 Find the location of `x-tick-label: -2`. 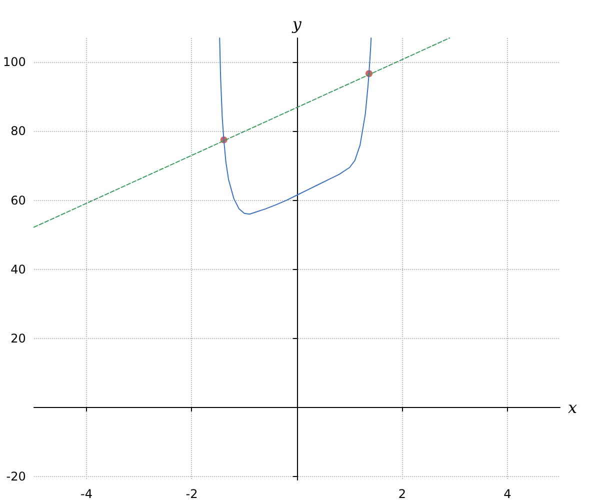

x-tick-label: -2 is located at coordinates (192, 493).